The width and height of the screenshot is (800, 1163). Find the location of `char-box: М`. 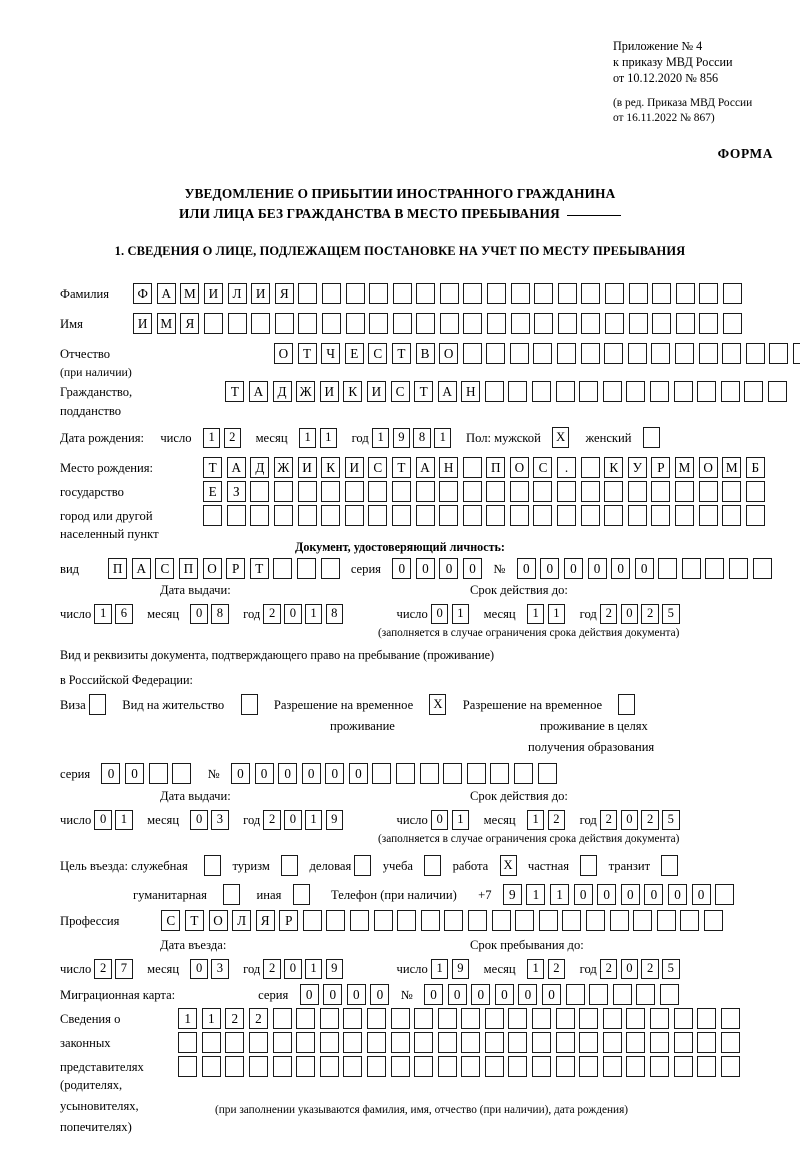

char-box: М is located at coordinates (166, 323).